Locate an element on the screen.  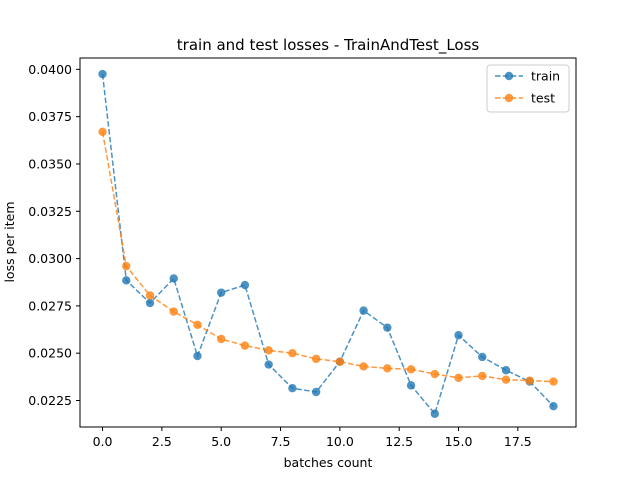
legend-marker-test is located at coordinates (509, 98).